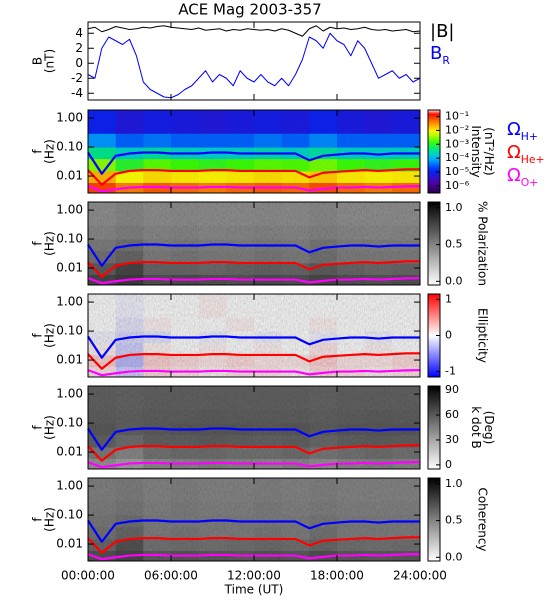  Describe the element at coordinates (171, 576) in the screenshot. I see `x-tick-label: 06:00:00` at that location.